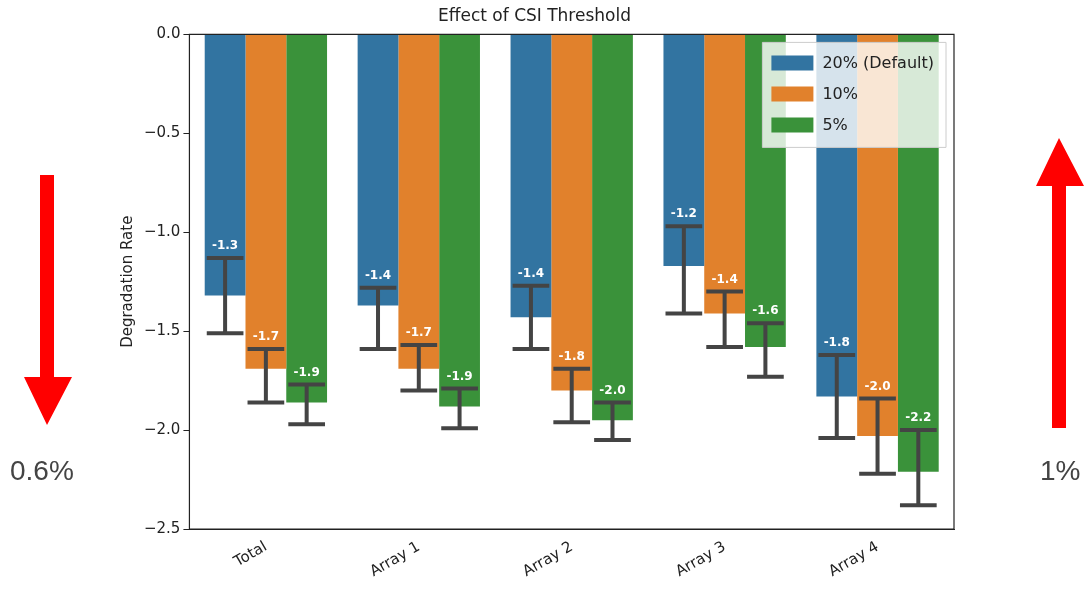 The width and height of the screenshot is (1091, 590). I want to click on data-label: -1.3, so click(225, 245).